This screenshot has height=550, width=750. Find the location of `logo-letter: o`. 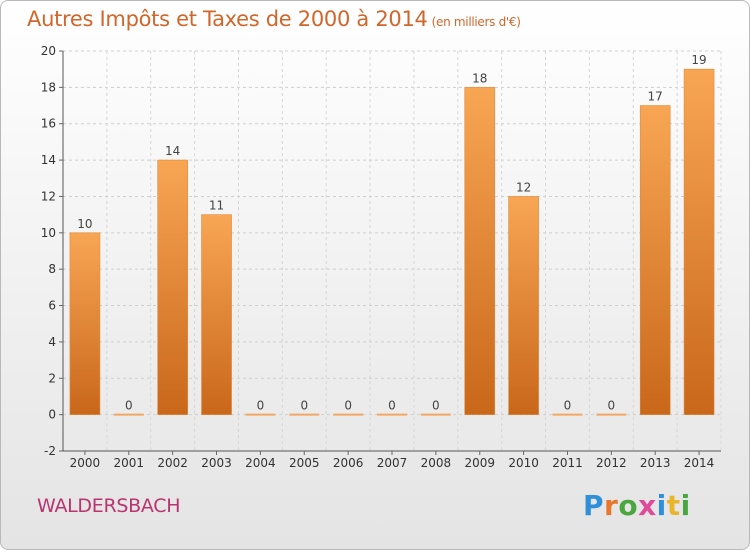

logo-letter: o is located at coordinates (628, 505).